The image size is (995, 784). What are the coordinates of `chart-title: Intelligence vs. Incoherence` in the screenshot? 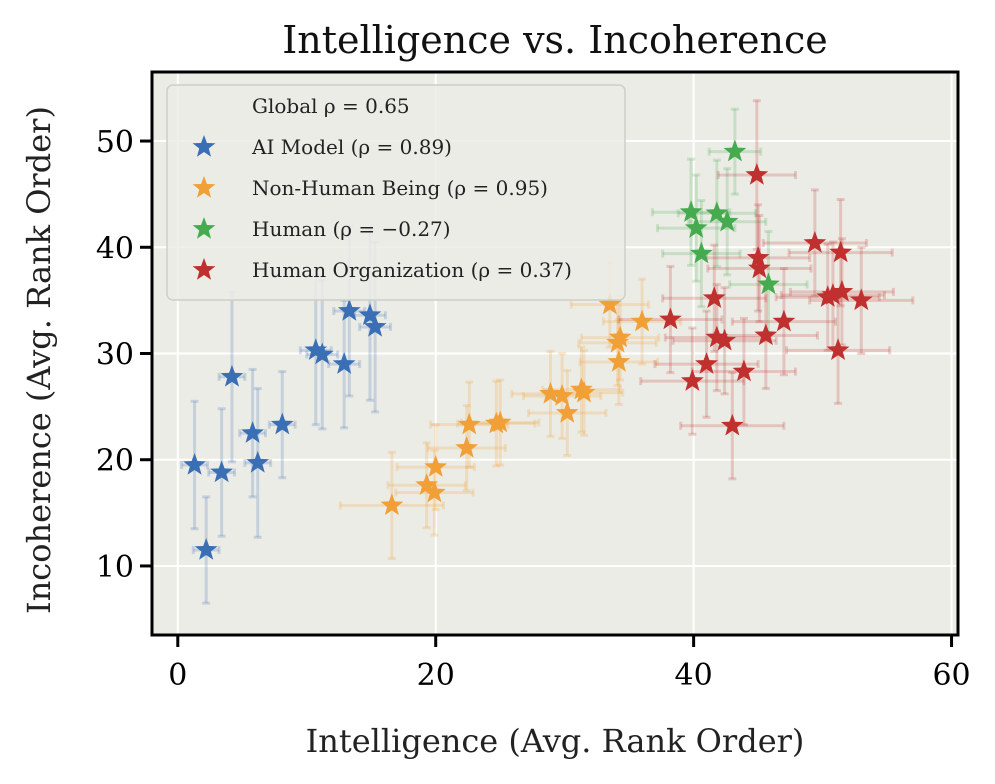 It's located at (554, 40).